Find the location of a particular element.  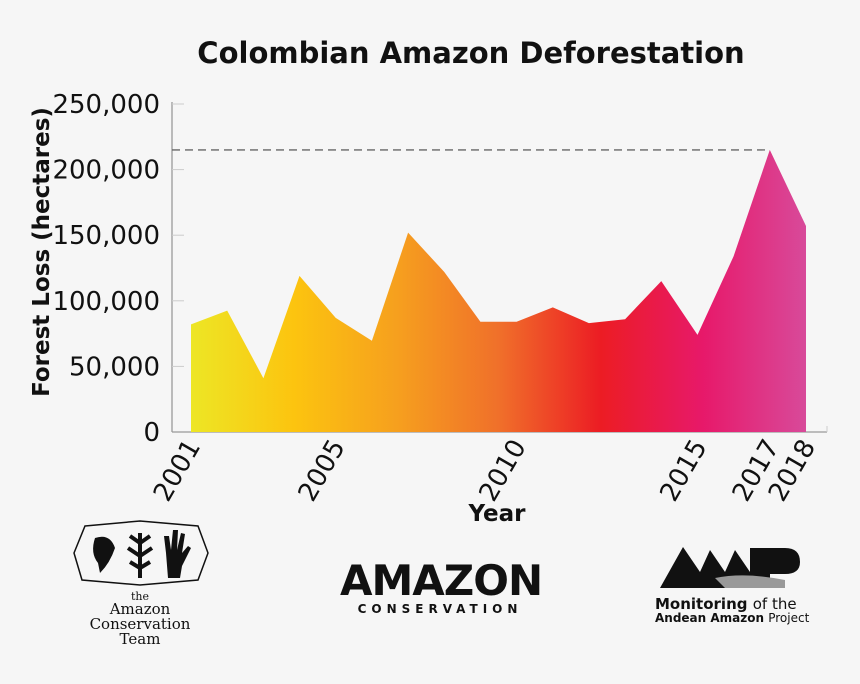

x-tick-label: 2015 is located at coordinates (683, 471).